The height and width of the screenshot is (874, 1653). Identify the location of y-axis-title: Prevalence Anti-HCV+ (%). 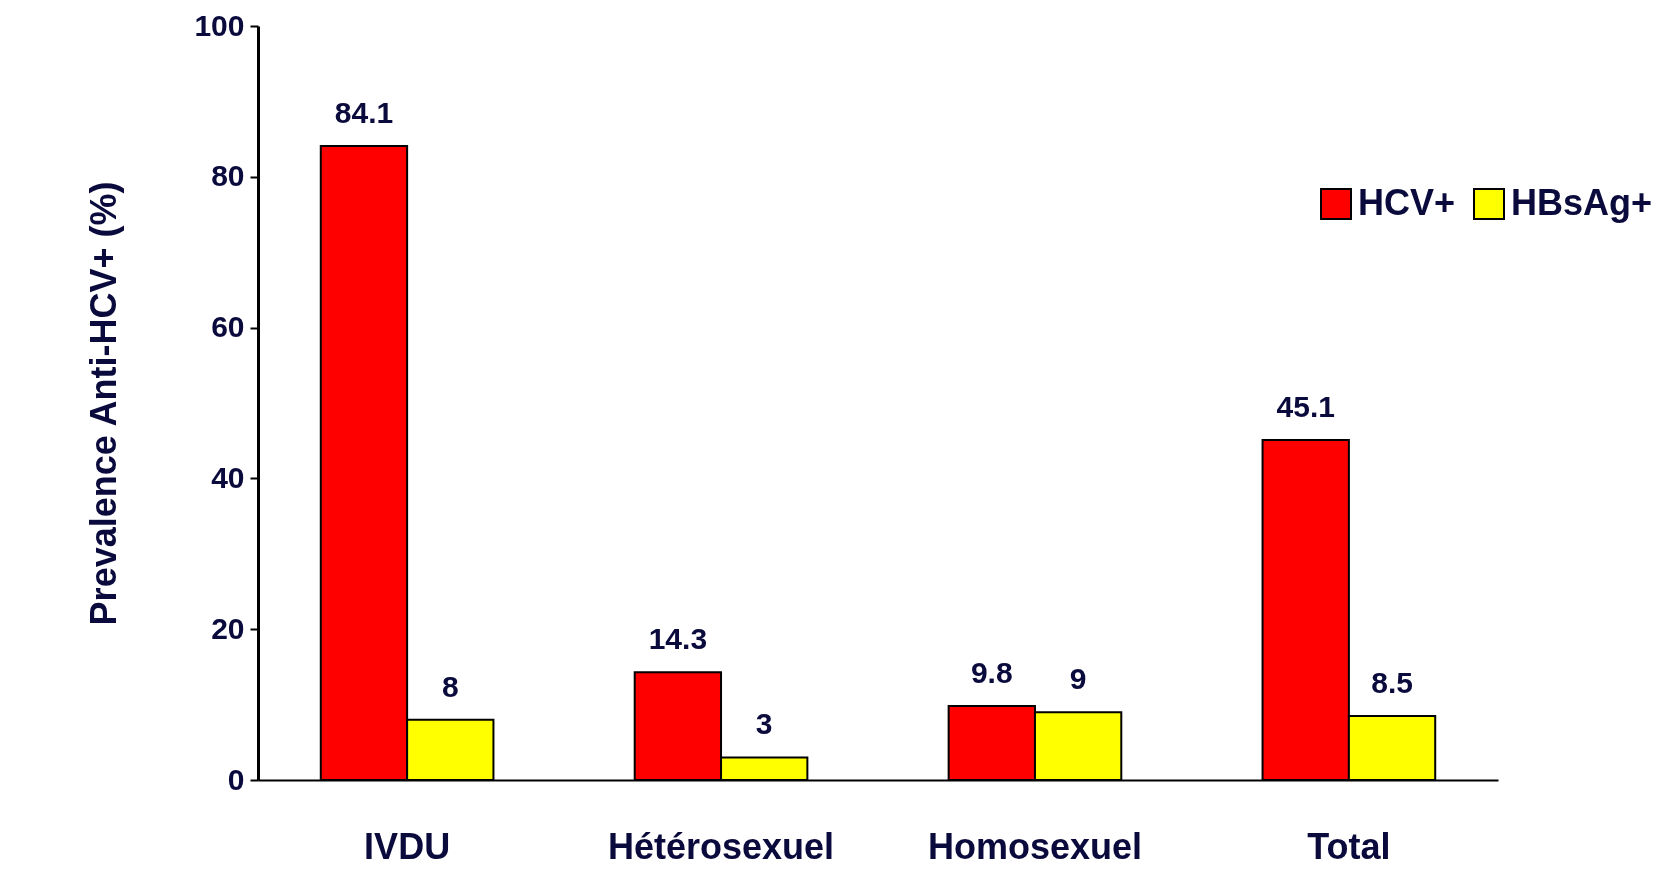
(104, 403).